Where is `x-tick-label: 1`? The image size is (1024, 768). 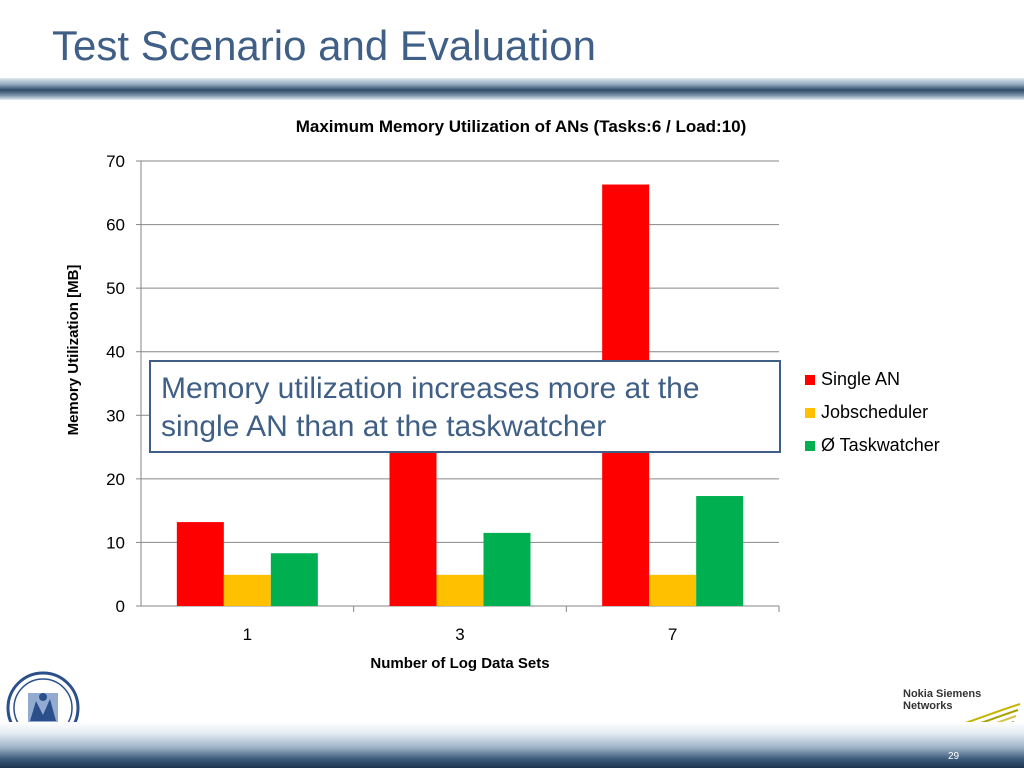 x-tick-label: 1 is located at coordinates (247, 634).